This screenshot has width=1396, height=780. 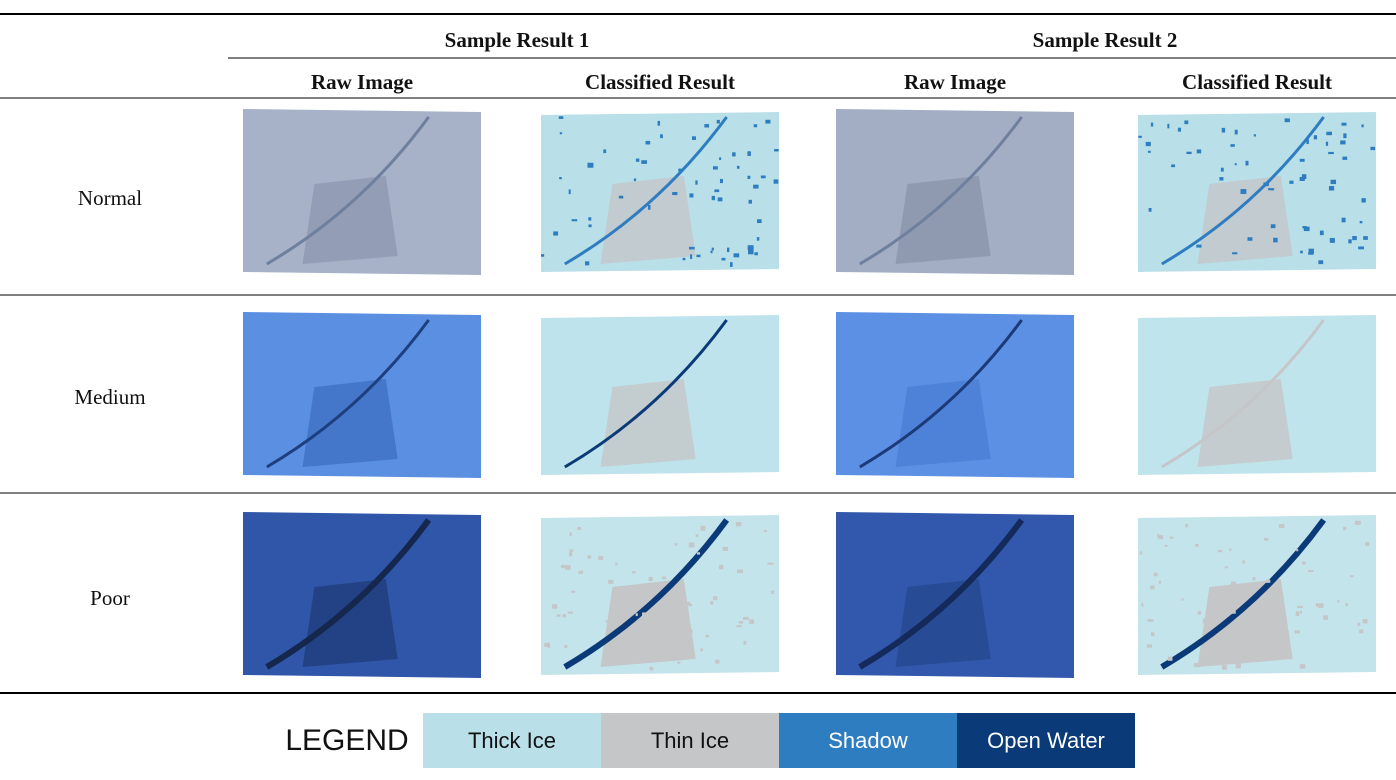 What do you see at coordinates (517, 40) in the screenshot?
I see `group-header: Sample Result 1` at bounding box center [517, 40].